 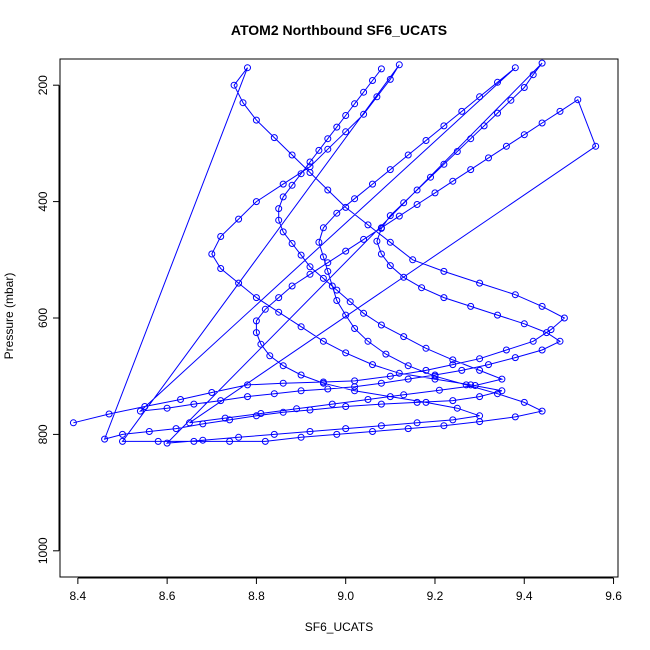 What do you see at coordinates (43, 318) in the screenshot?
I see `y-tick-label: 600` at bounding box center [43, 318].